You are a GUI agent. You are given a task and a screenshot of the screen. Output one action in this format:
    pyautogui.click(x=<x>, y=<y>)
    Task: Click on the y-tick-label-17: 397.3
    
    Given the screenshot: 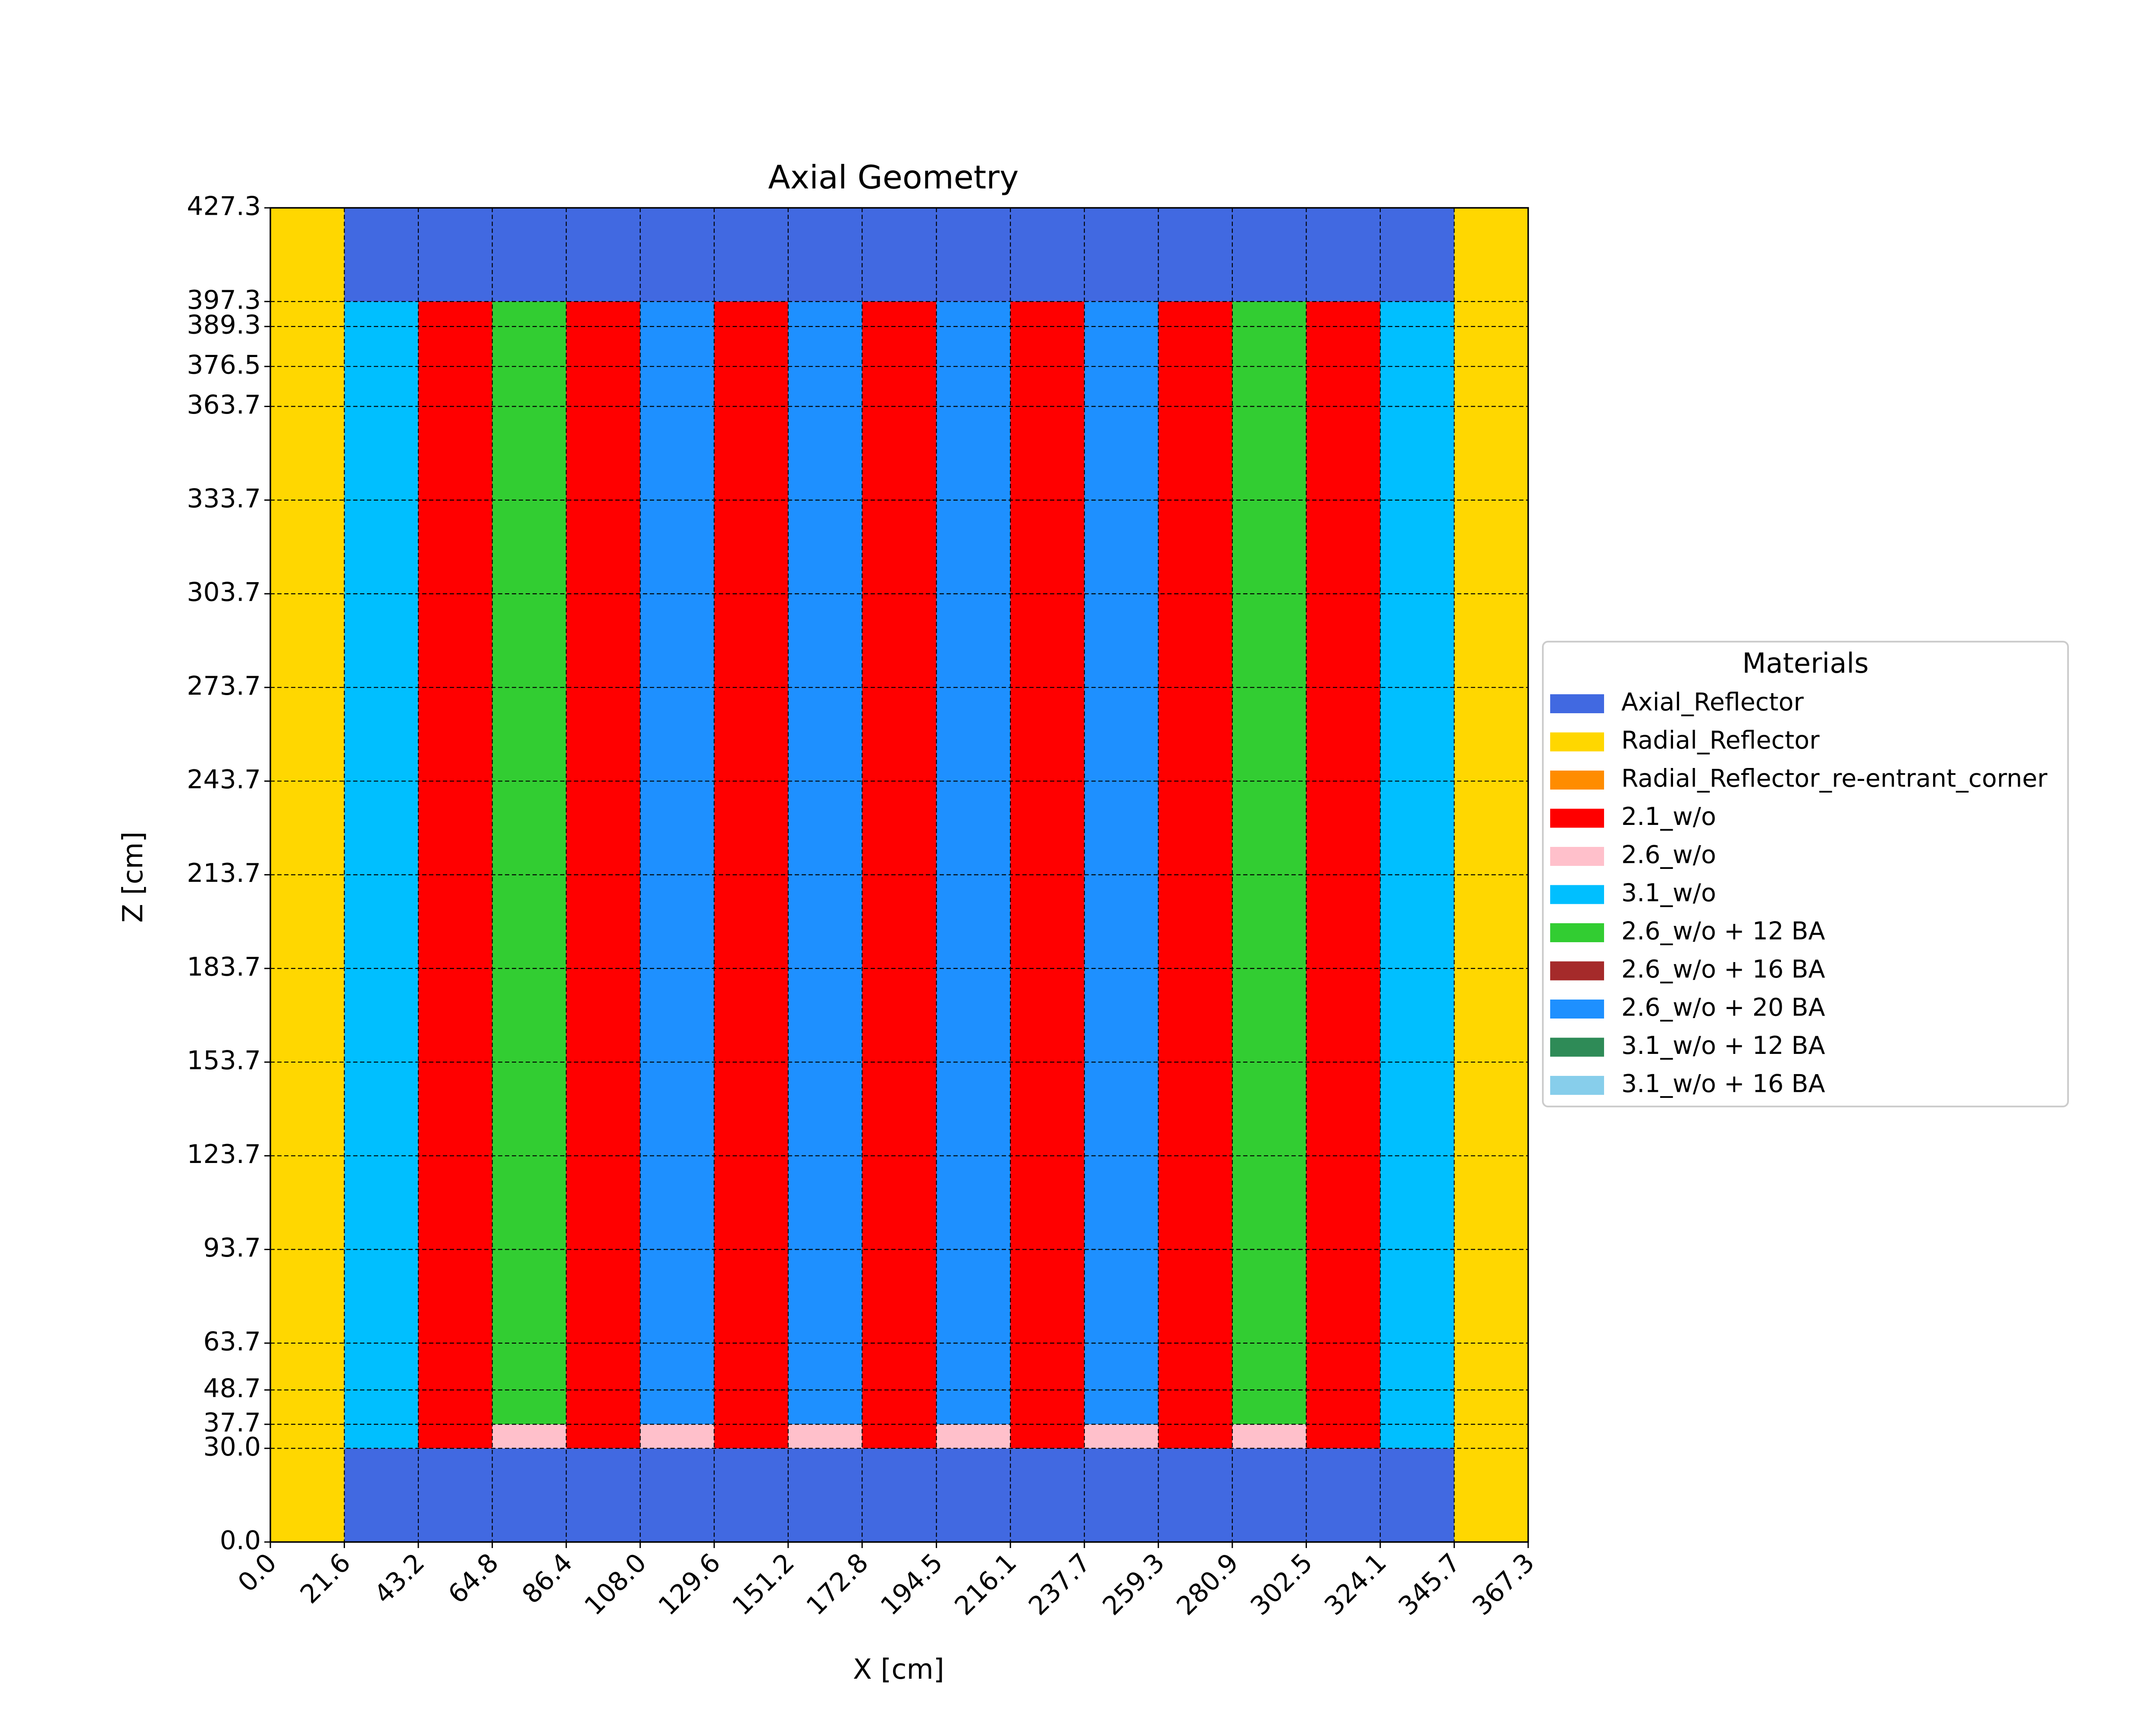 What is the action you would take?
    pyautogui.click(x=224, y=300)
    